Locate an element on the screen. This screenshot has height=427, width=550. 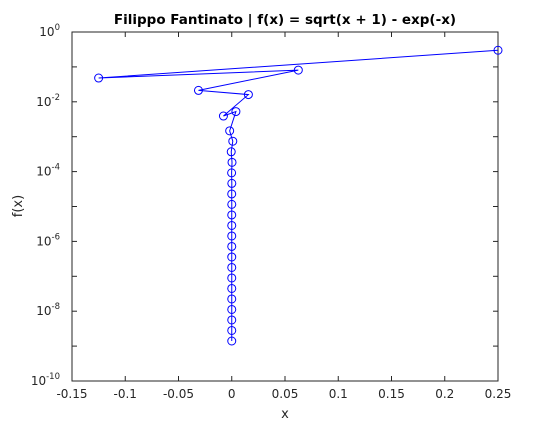
x-axis-title: x is located at coordinates (285, 414).